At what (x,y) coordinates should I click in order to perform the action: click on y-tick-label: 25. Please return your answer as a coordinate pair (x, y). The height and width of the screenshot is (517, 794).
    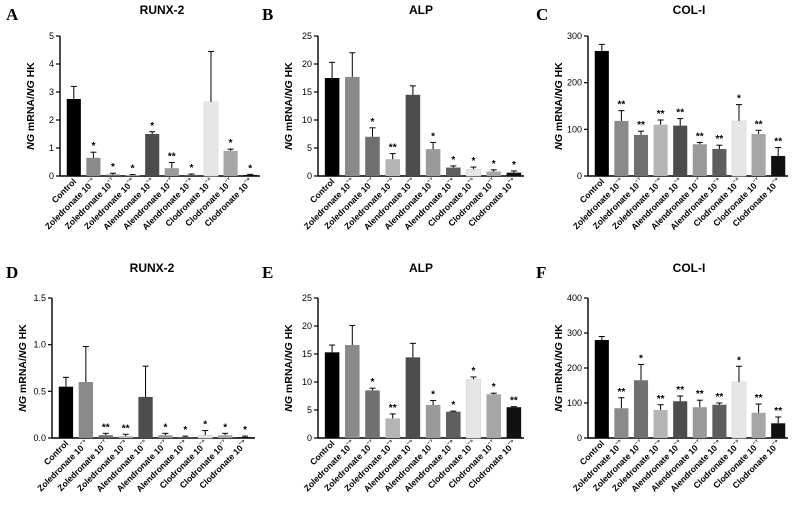
    Looking at the image, I should click on (307, 36).